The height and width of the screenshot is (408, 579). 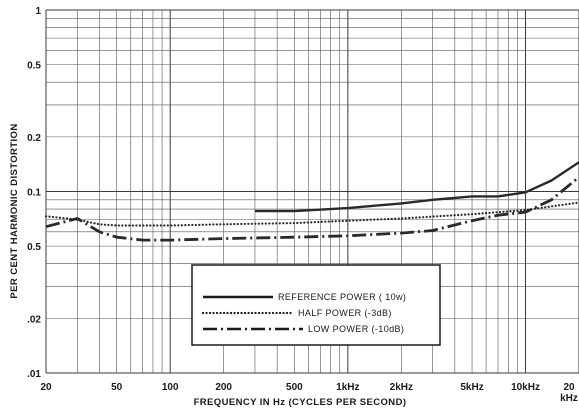 I want to click on y-tick-label: 1, so click(x=38, y=11).